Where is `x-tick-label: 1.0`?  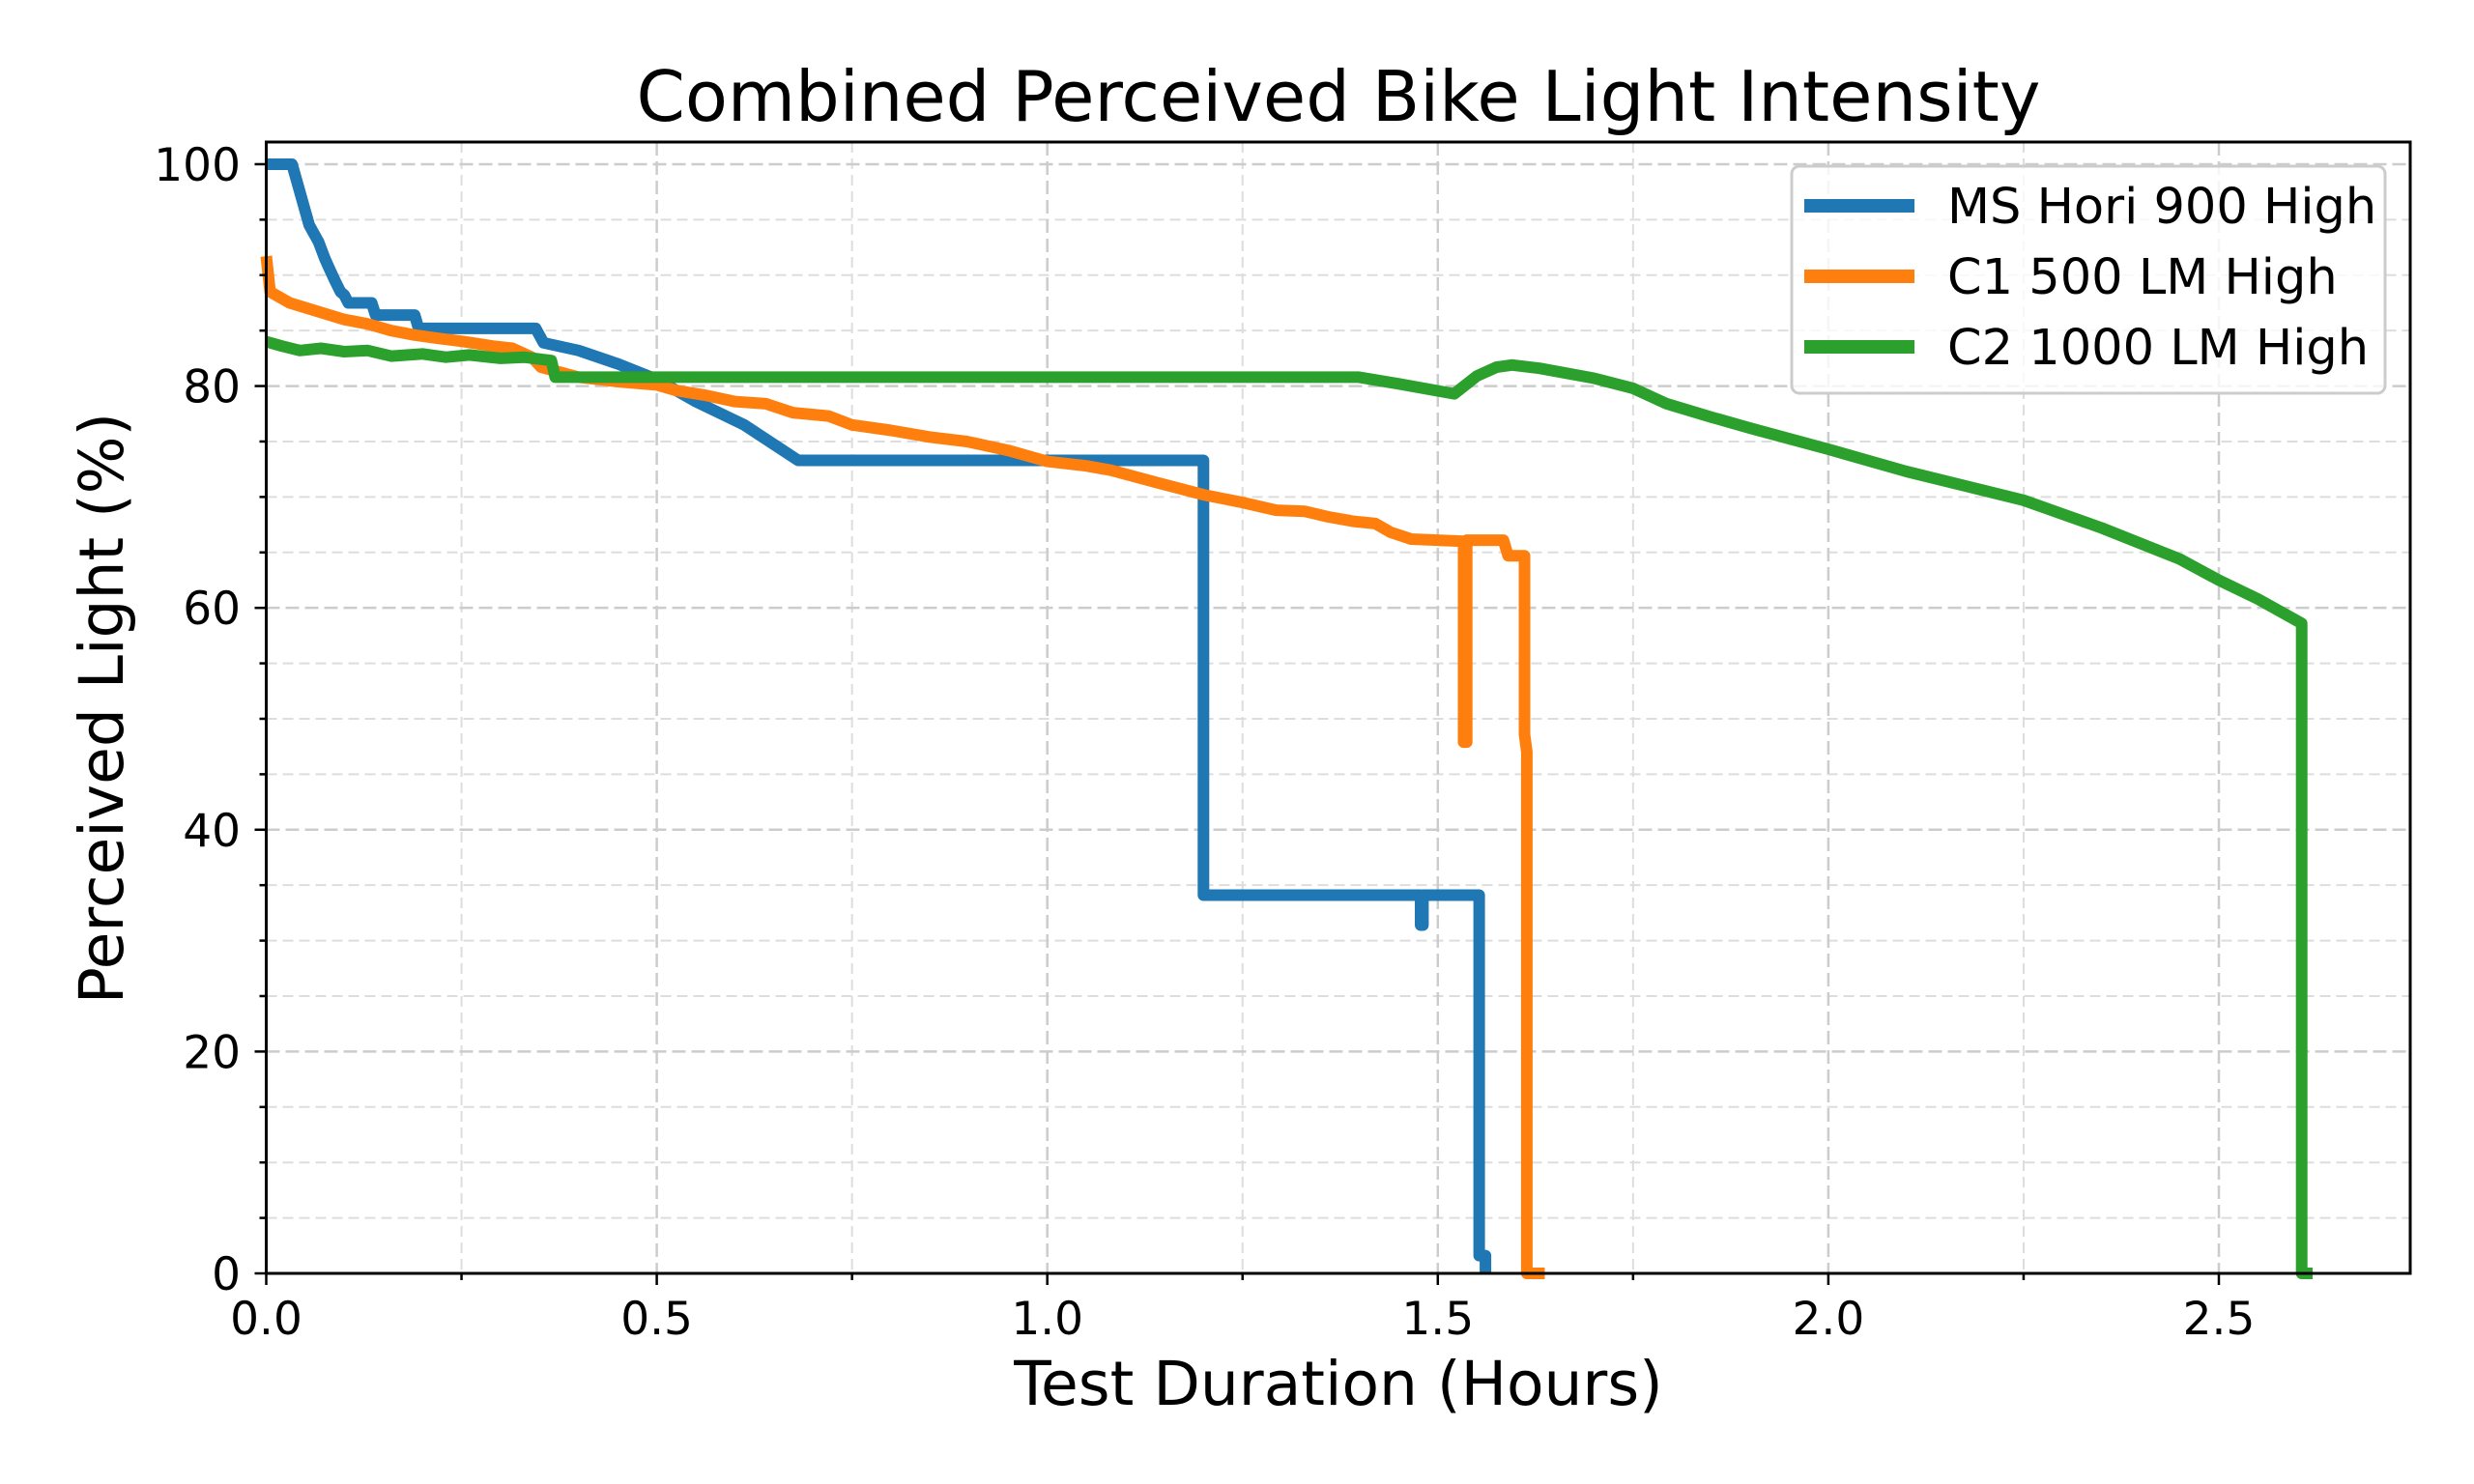
x-tick-label: 1.0 is located at coordinates (1047, 1320).